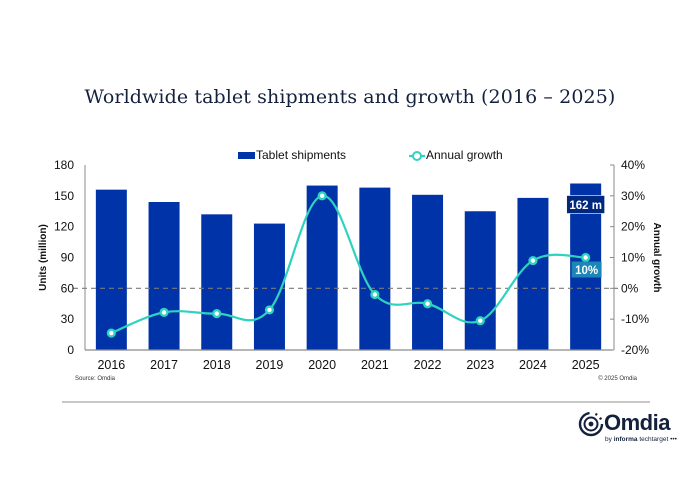 This screenshot has width=700, height=500. I want to click on y2-axis-title: Annual growth, so click(656, 258).